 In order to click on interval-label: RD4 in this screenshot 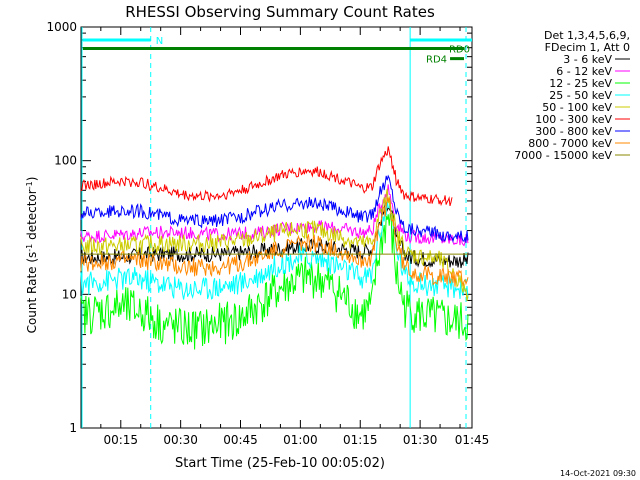, I will do `click(436, 60)`.